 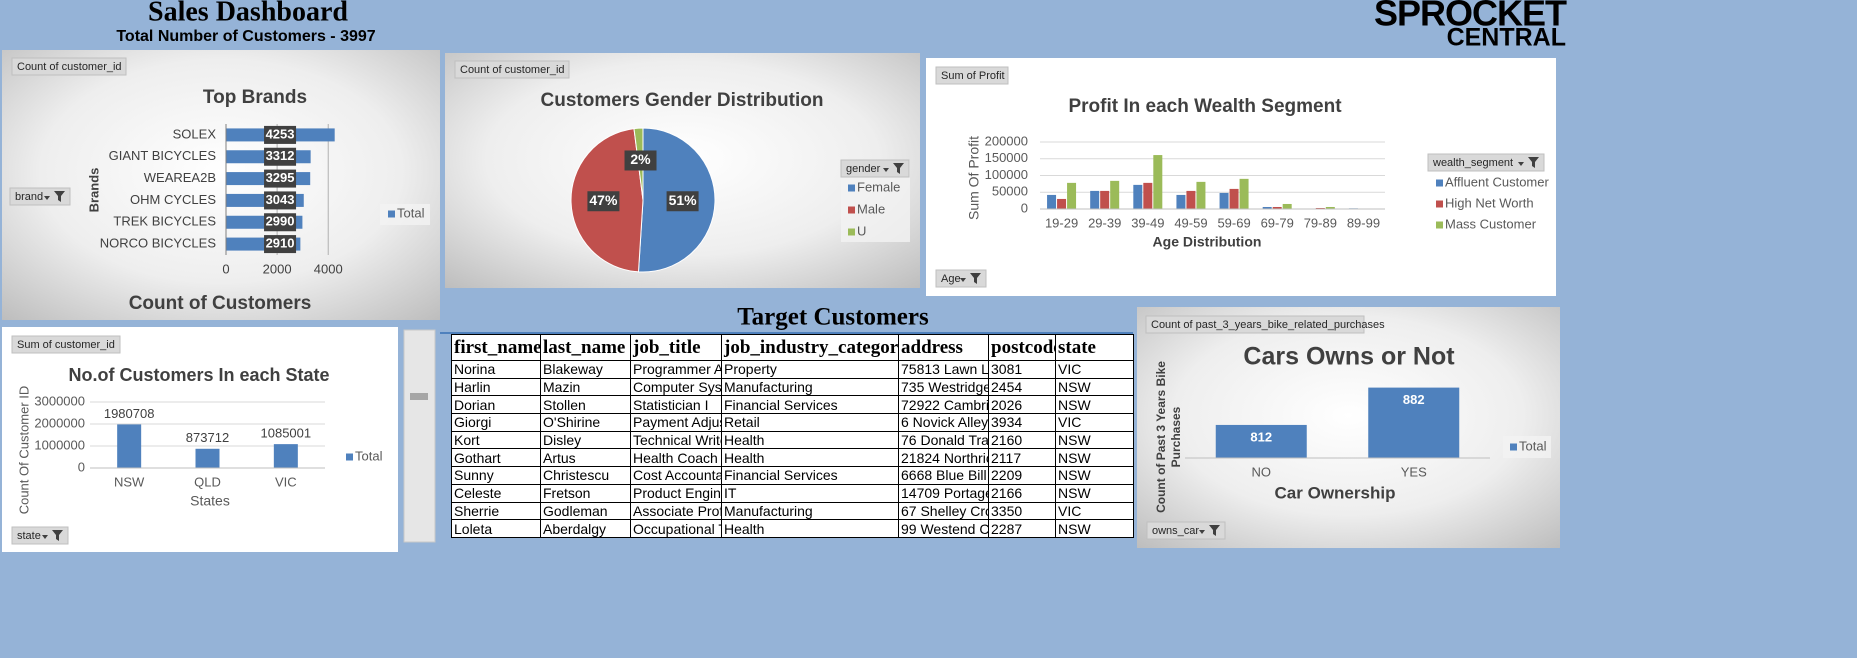 What do you see at coordinates (496, 440) in the screenshot?
I see `table-cell: Kort` at bounding box center [496, 440].